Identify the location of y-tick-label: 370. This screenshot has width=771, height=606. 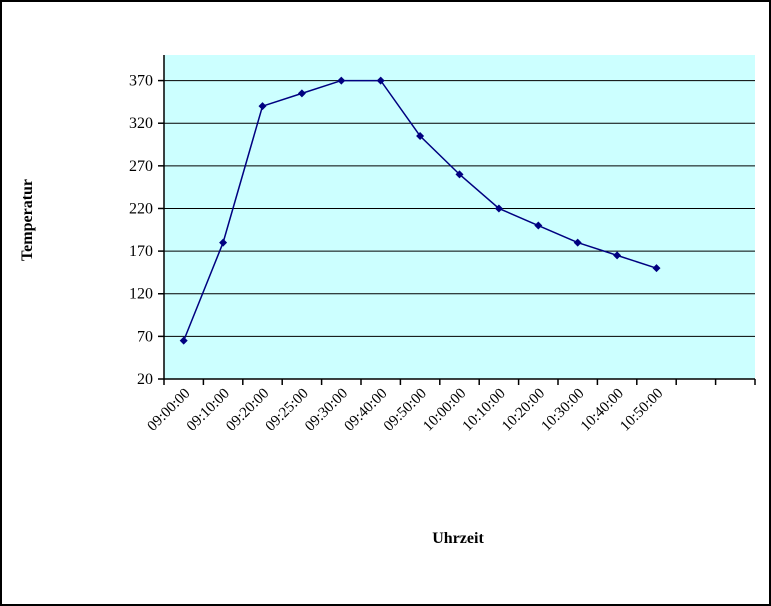
(141, 81).